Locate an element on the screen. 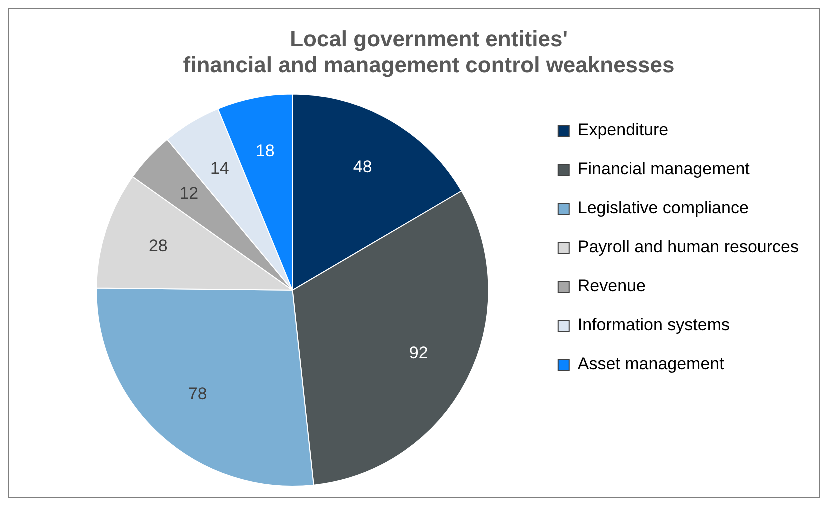 This screenshot has height=505, width=826. text: financial and management control weaknesses is located at coordinates (429, 65).